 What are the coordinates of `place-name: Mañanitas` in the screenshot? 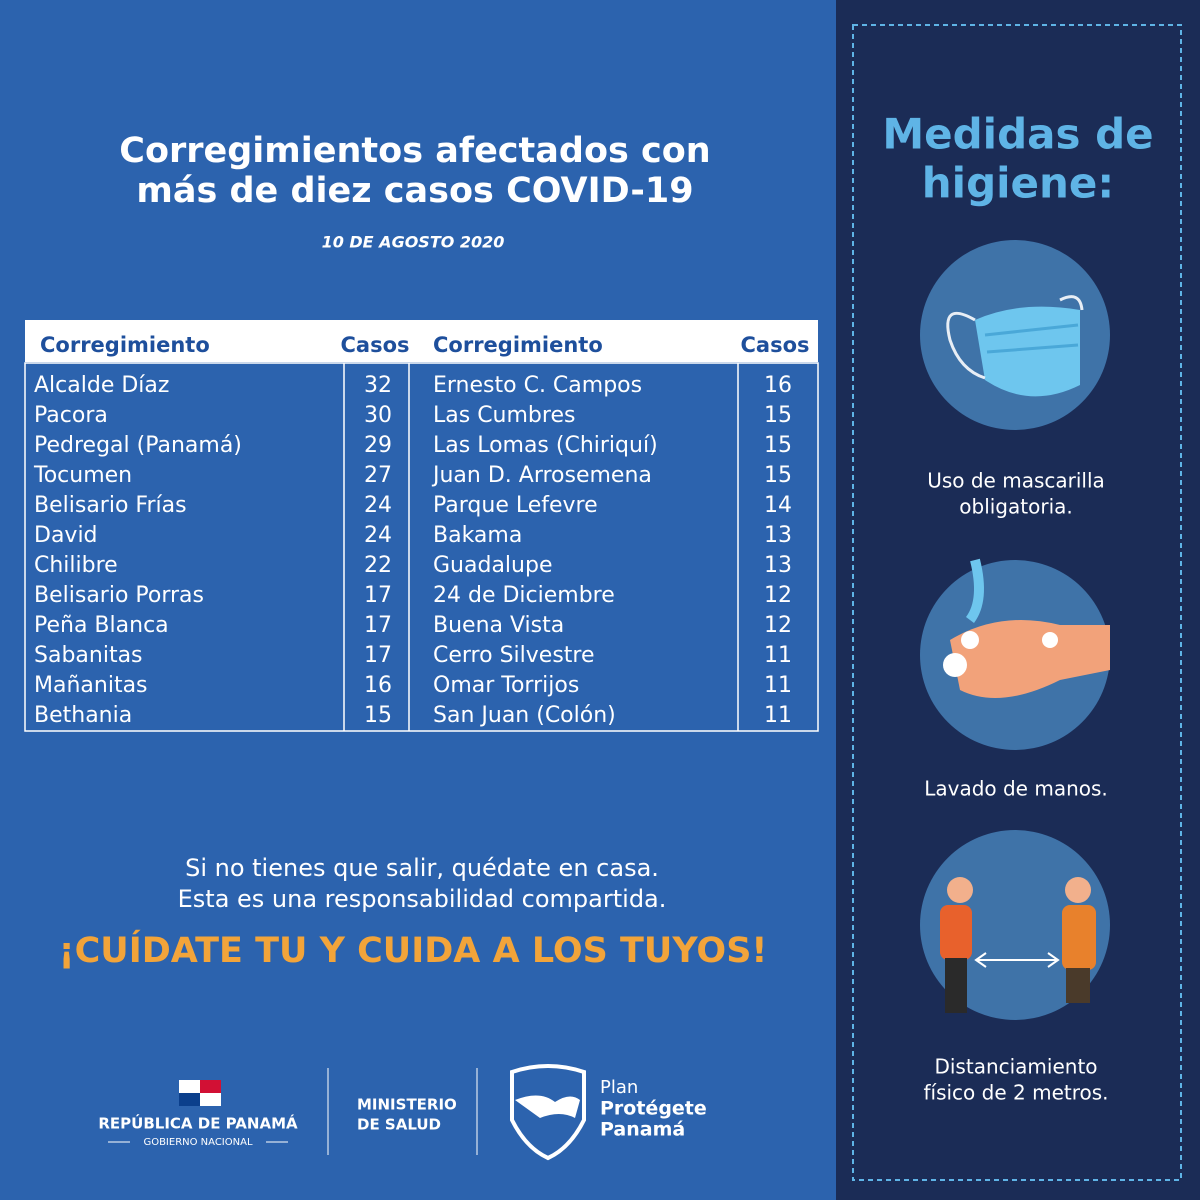 It's located at (91, 685).